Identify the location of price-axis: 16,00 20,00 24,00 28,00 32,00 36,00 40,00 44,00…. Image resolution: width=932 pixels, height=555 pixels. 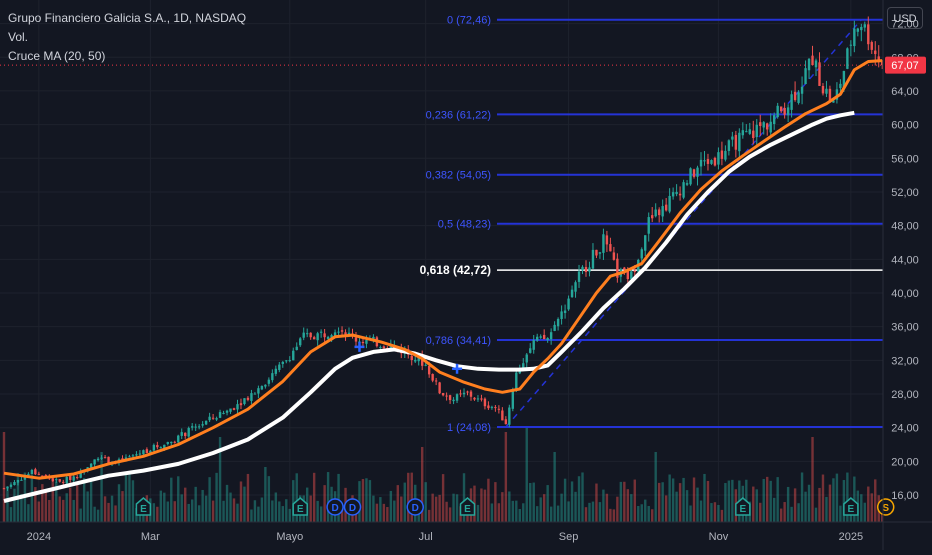
(905, 260).